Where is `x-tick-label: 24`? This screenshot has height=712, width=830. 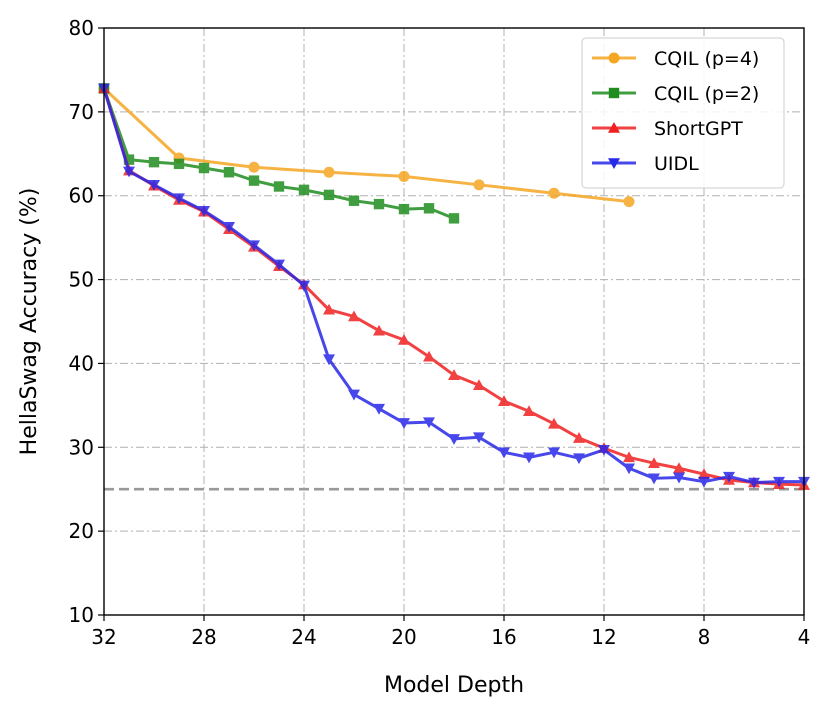 x-tick-label: 24 is located at coordinates (303, 637).